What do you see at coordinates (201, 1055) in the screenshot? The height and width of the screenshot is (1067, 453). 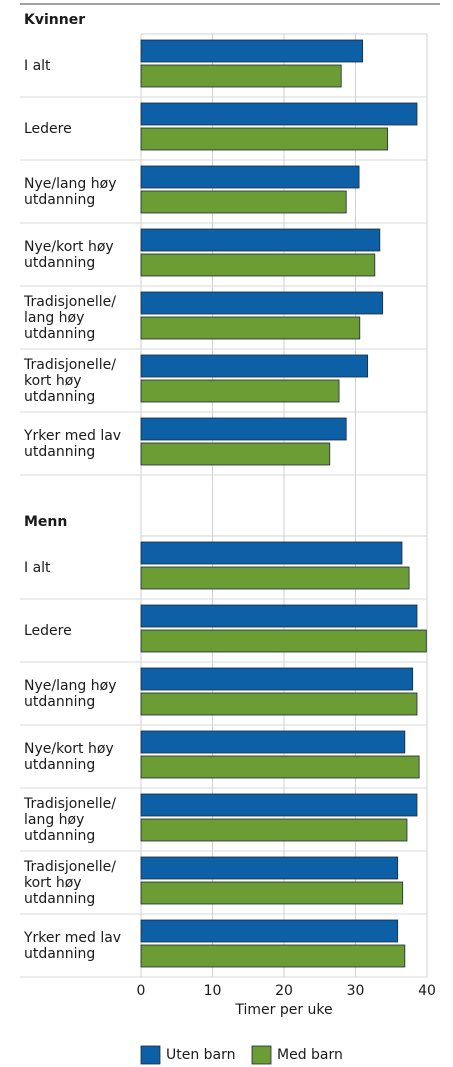 I see `legend-label: Uten barn` at bounding box center [201, 1055].